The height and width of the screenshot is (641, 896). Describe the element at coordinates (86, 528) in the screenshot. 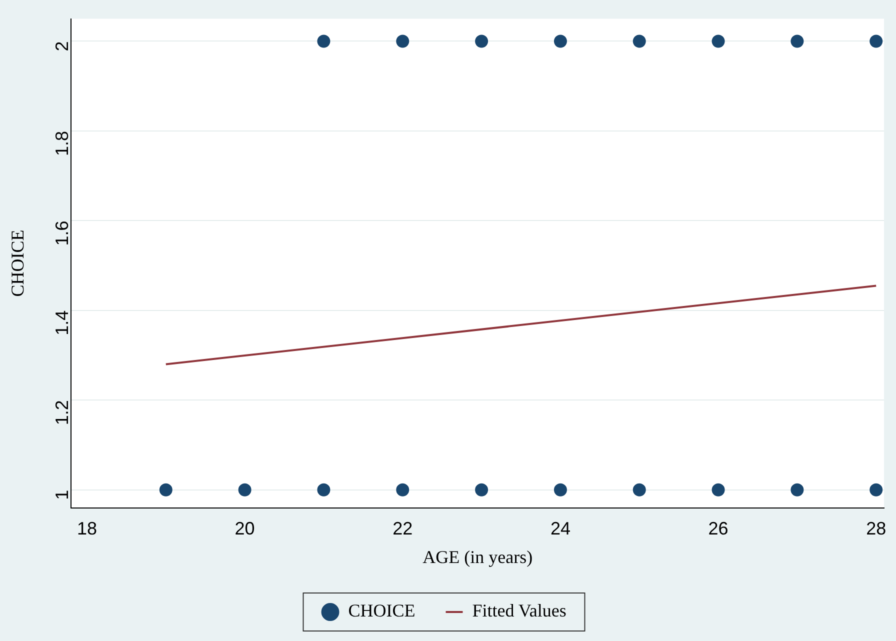

I see `x-tick-label: 18` at that location.